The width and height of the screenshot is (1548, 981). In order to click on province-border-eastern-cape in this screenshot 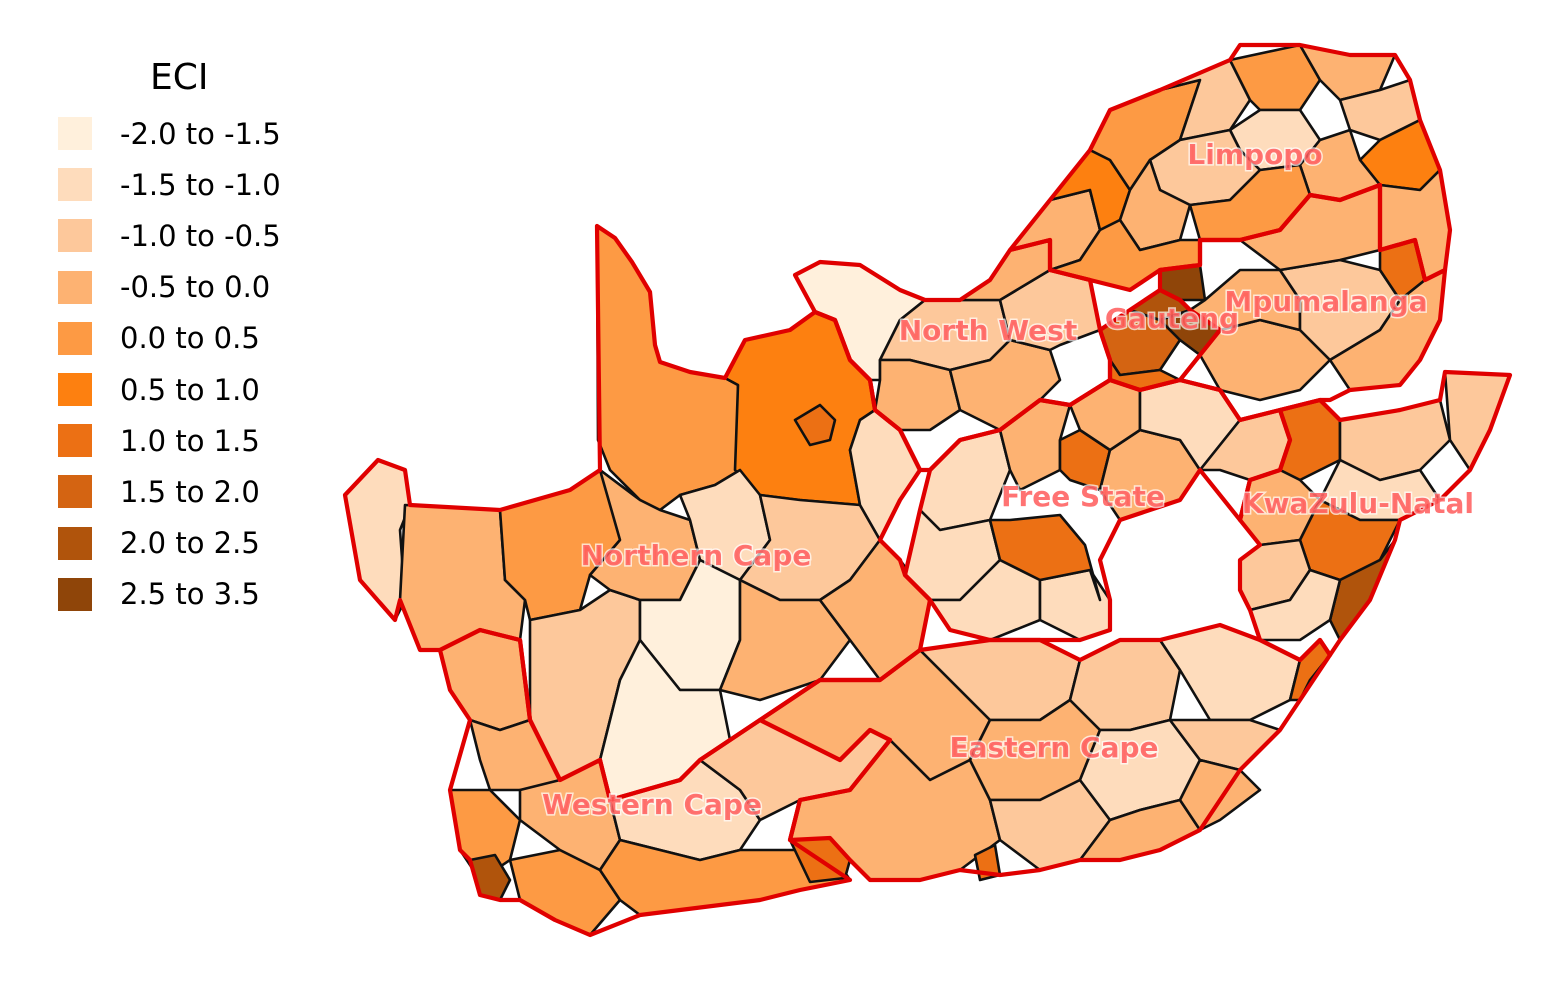, I will do `click(1045, 752)`.